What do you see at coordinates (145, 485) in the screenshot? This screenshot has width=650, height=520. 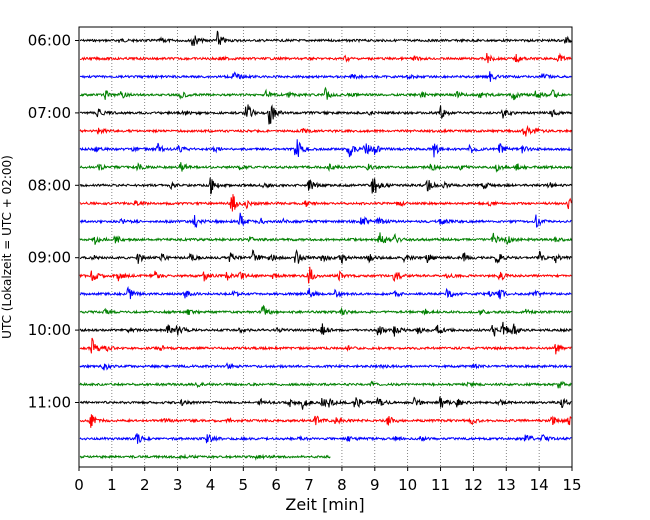 I see `x-tick-label-2: 2` at bounding box center [145, 485].